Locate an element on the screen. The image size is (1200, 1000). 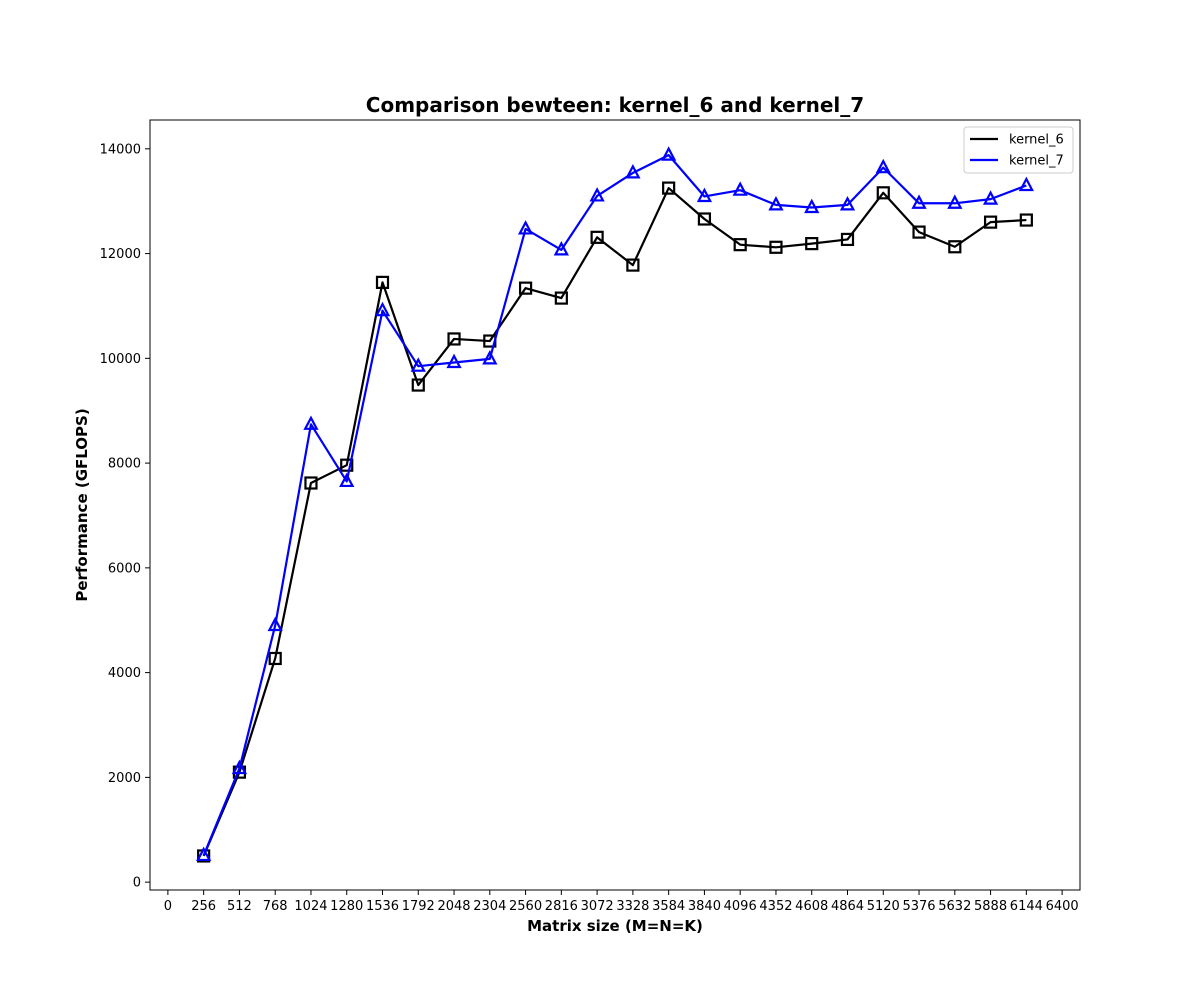
x-tick-label: 4096 is located at coordinates (740, 906).